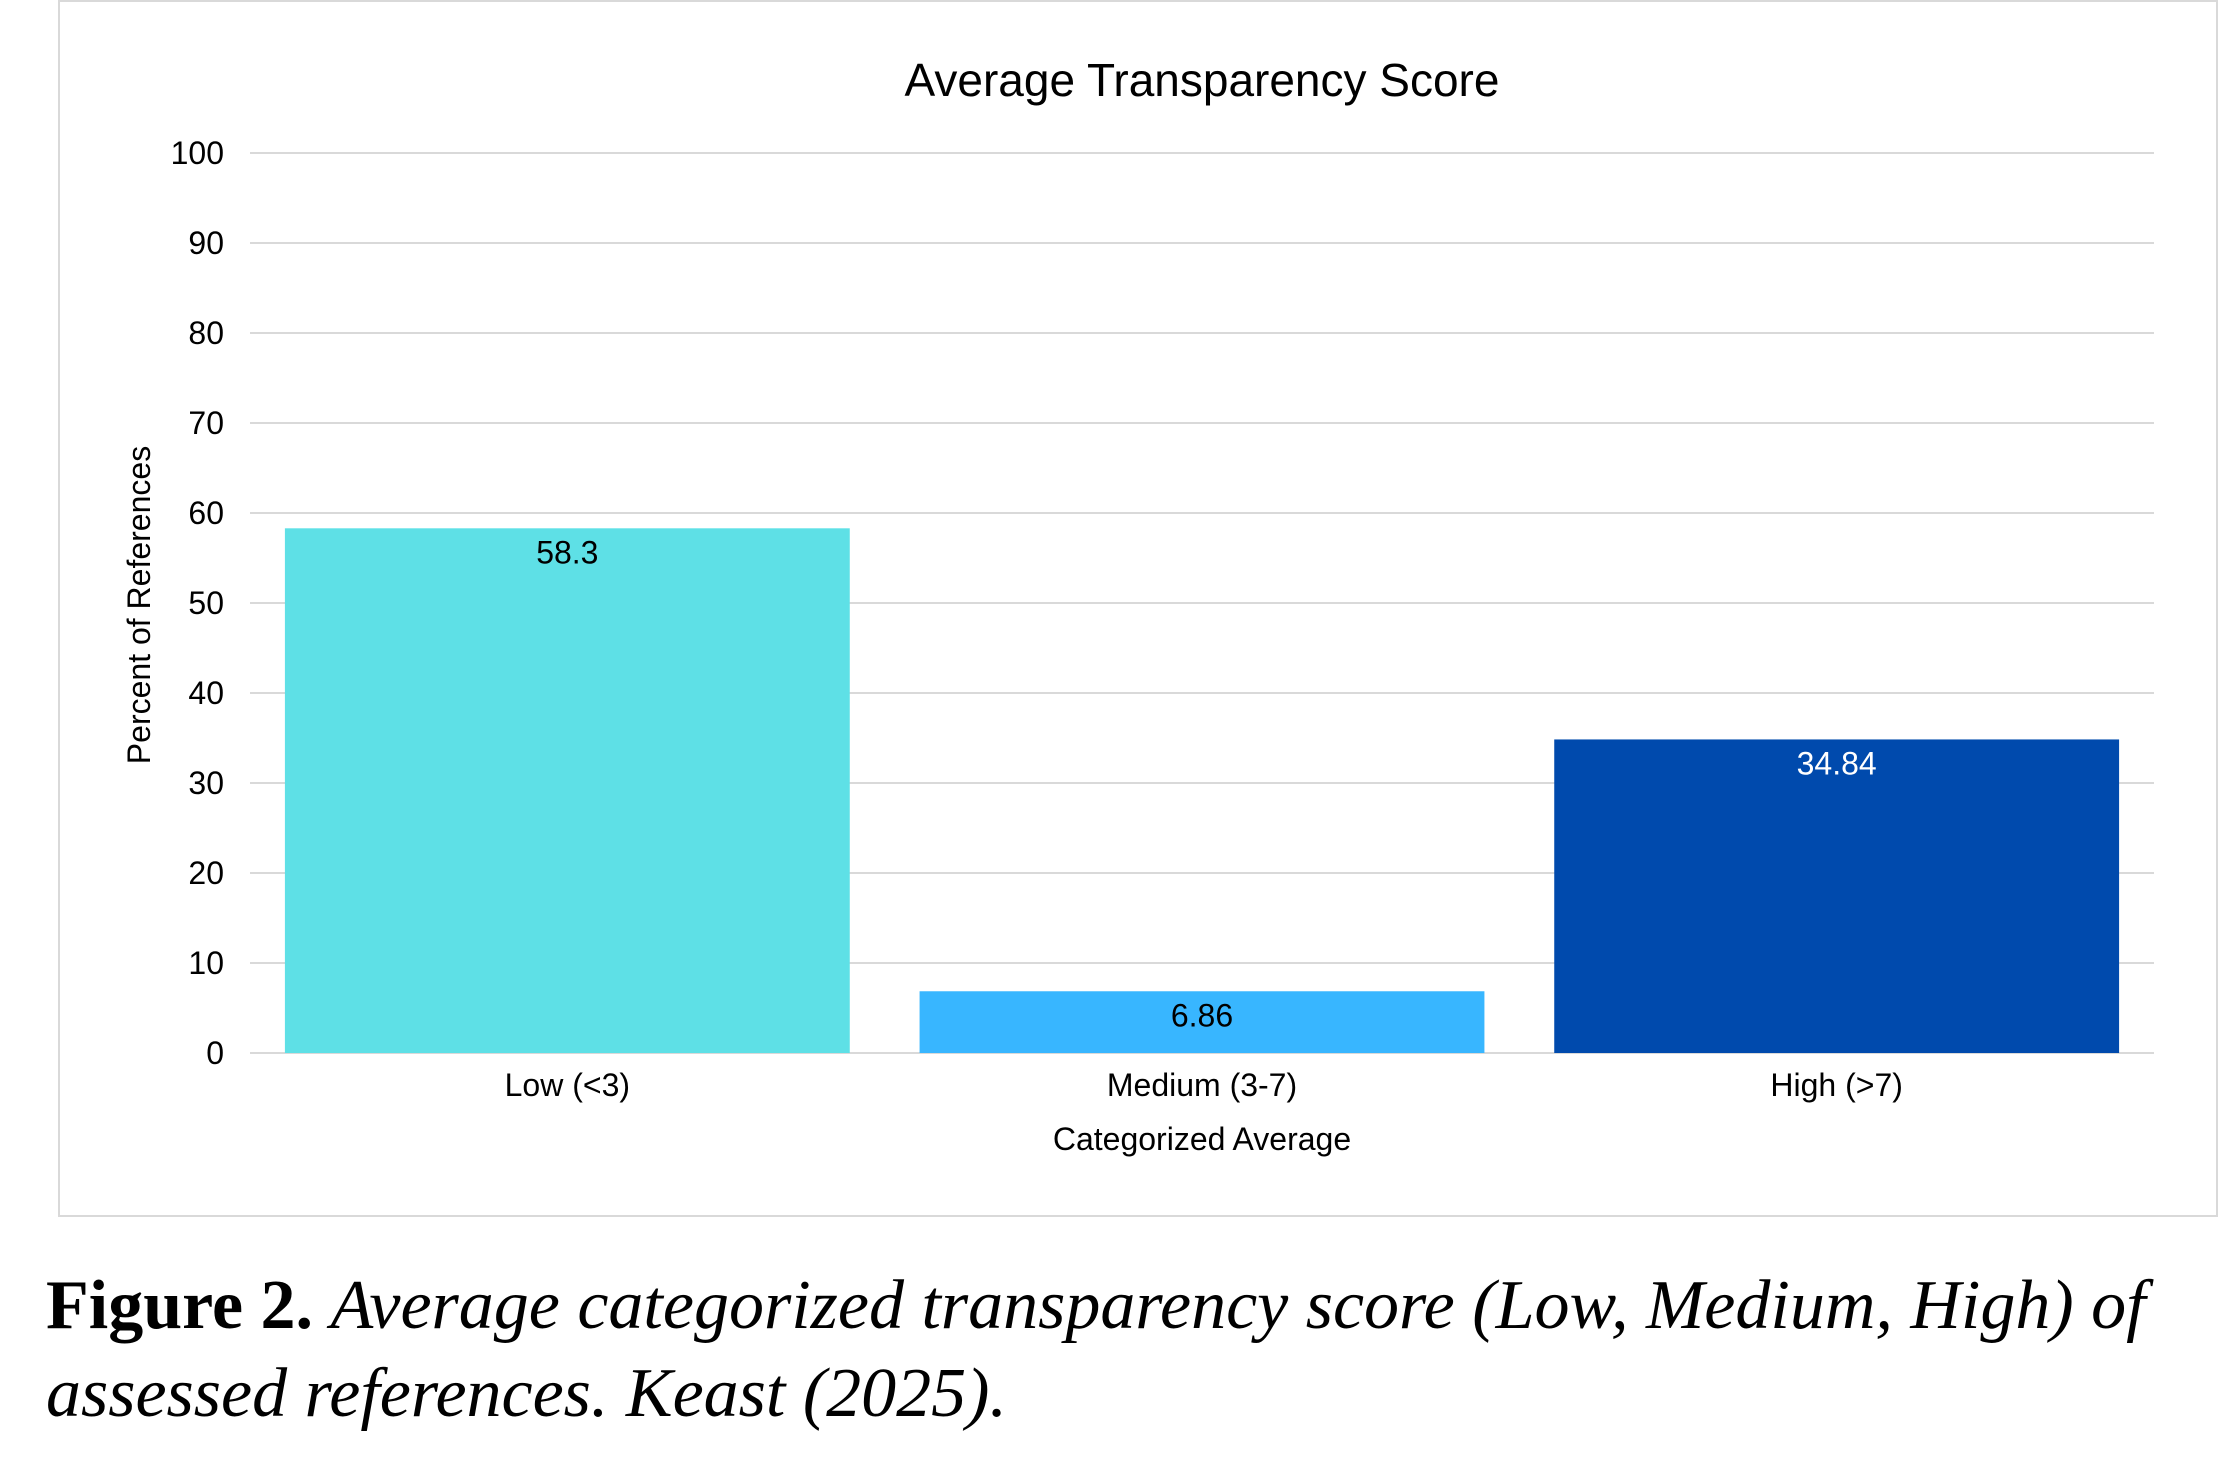 The height and width of the screenshot is (1473, 2235). I want to click on y-tick-label: 90, so click(206, 243).